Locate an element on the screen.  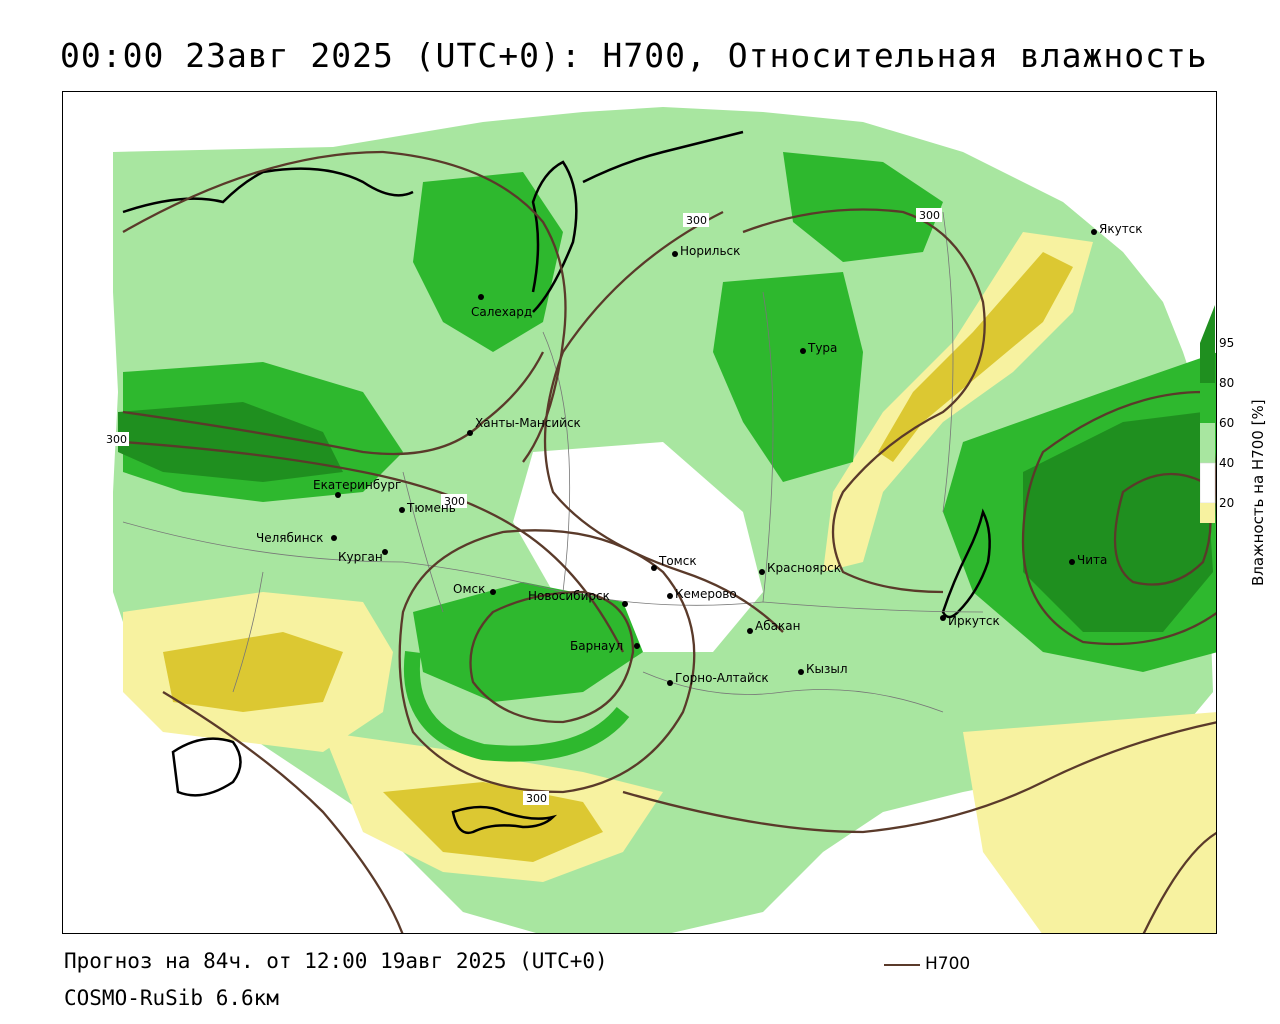
city-label: Барнаул is located at coordinates (596, 646).